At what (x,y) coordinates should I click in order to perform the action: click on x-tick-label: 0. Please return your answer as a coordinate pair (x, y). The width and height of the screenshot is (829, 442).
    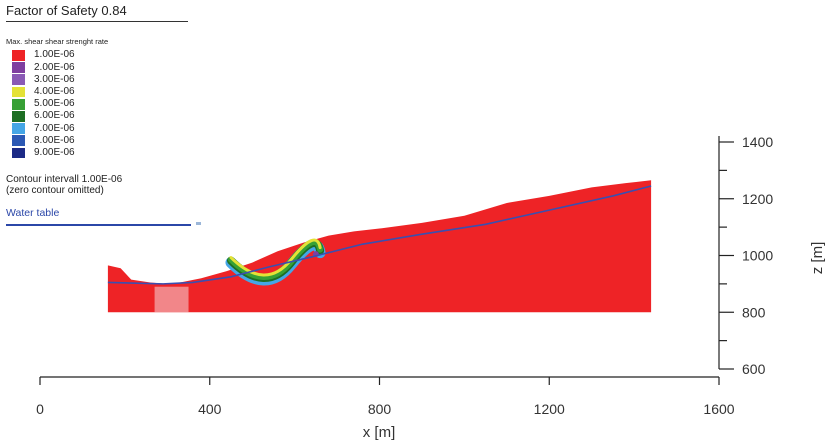
    Looking at the image, I should click on (40, 409).